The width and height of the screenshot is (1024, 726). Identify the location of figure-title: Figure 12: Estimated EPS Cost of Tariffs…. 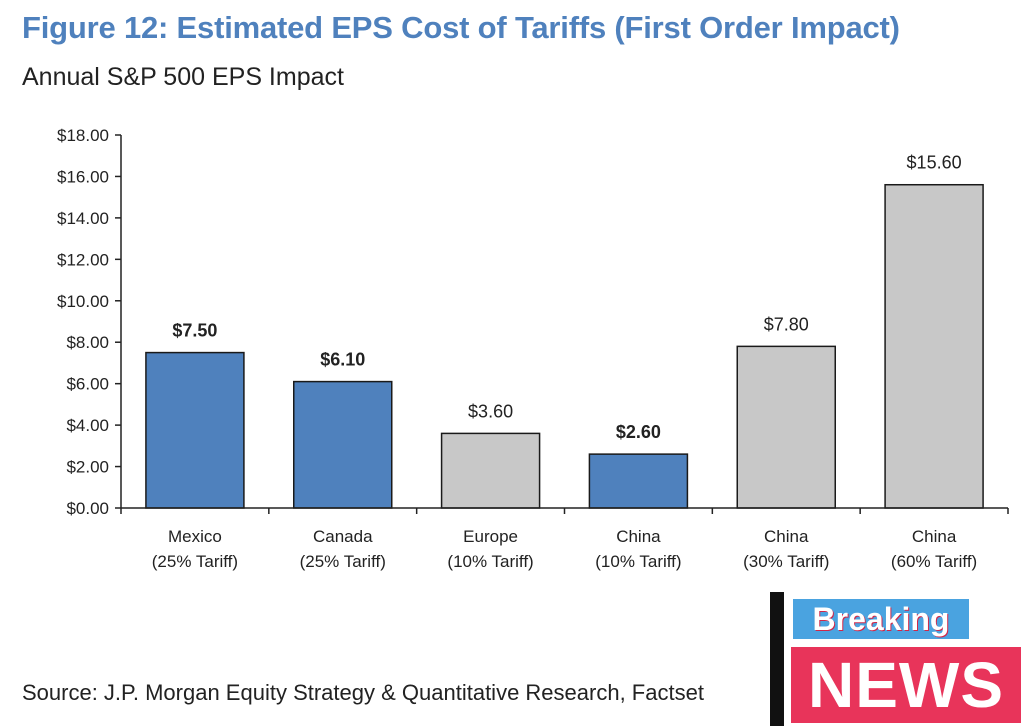
(461, 27).